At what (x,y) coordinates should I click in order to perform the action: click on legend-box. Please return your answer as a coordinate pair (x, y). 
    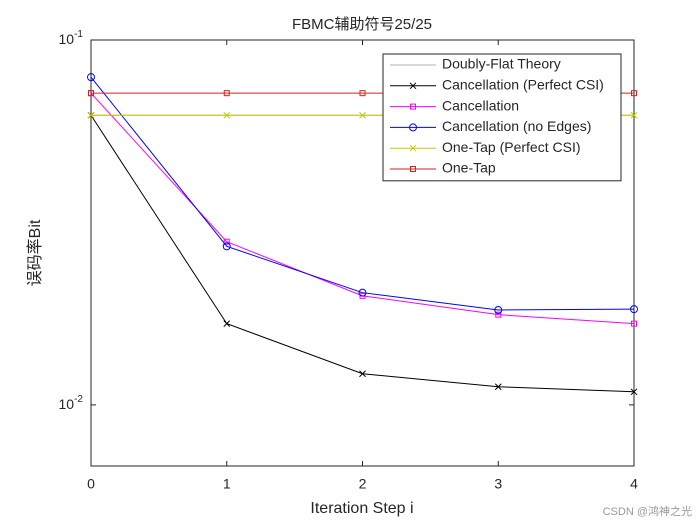
    Looking at the image, I should click on (502, 117).